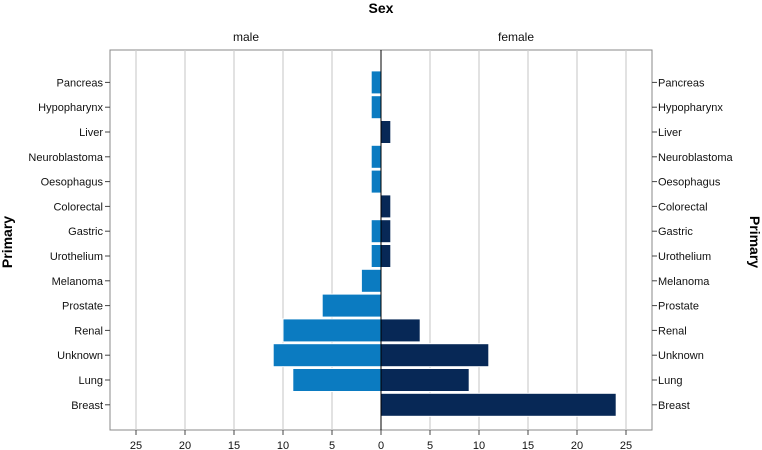 The height and width of the screenshot is (450, 762). I want to click on x-tick-label-male: 15, so click(234, 445).